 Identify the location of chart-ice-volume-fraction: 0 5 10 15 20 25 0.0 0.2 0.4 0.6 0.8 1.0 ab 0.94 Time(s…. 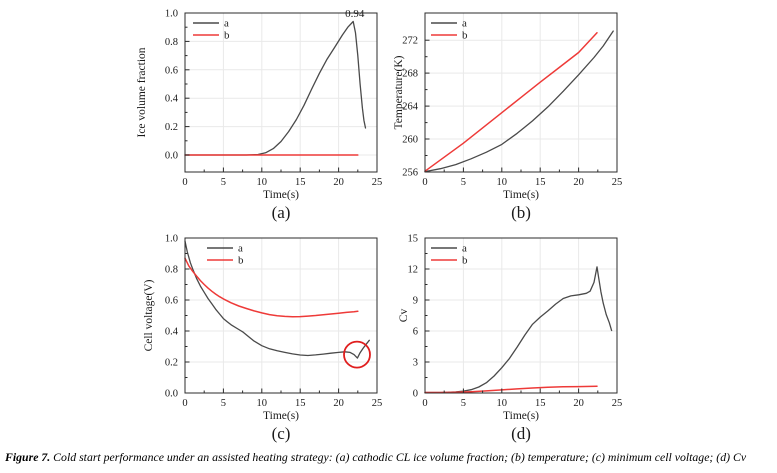
(259, 115).